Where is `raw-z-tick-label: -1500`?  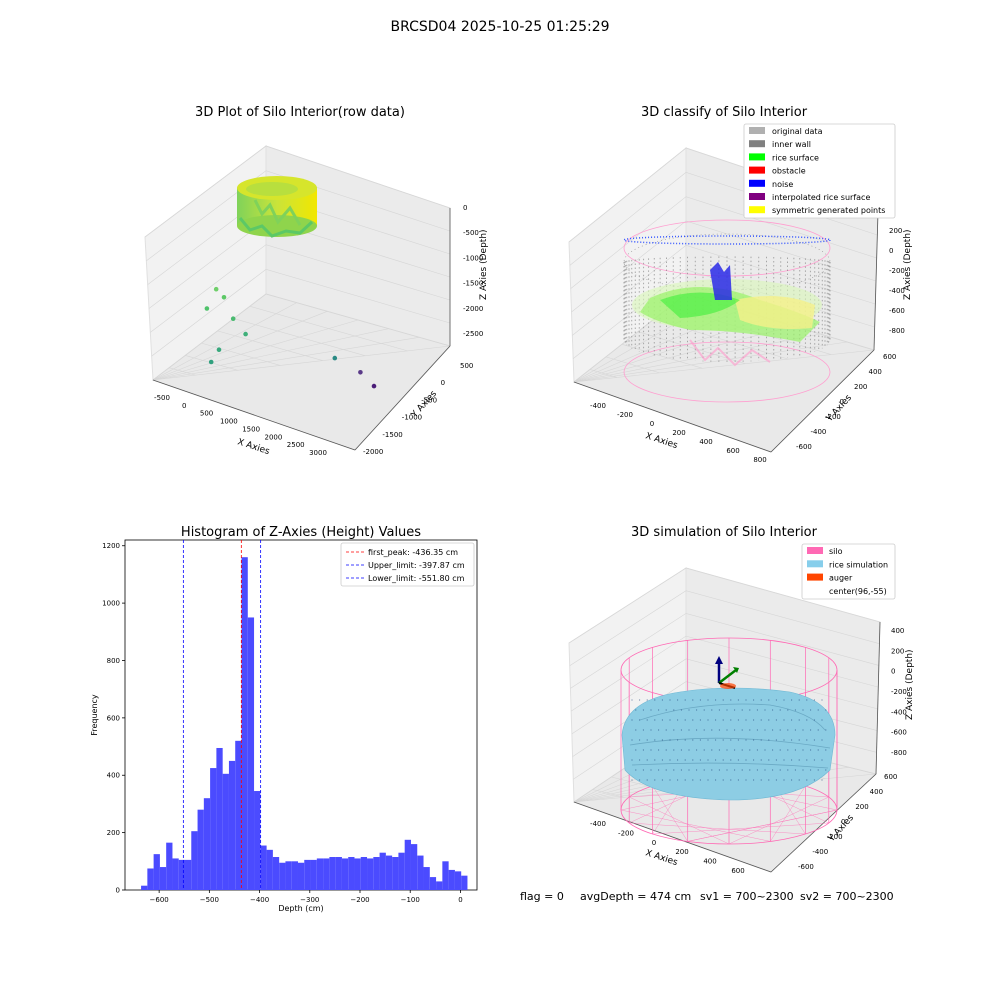
raw-z-tick-label: -1500 is located at coordinates (473, 284).